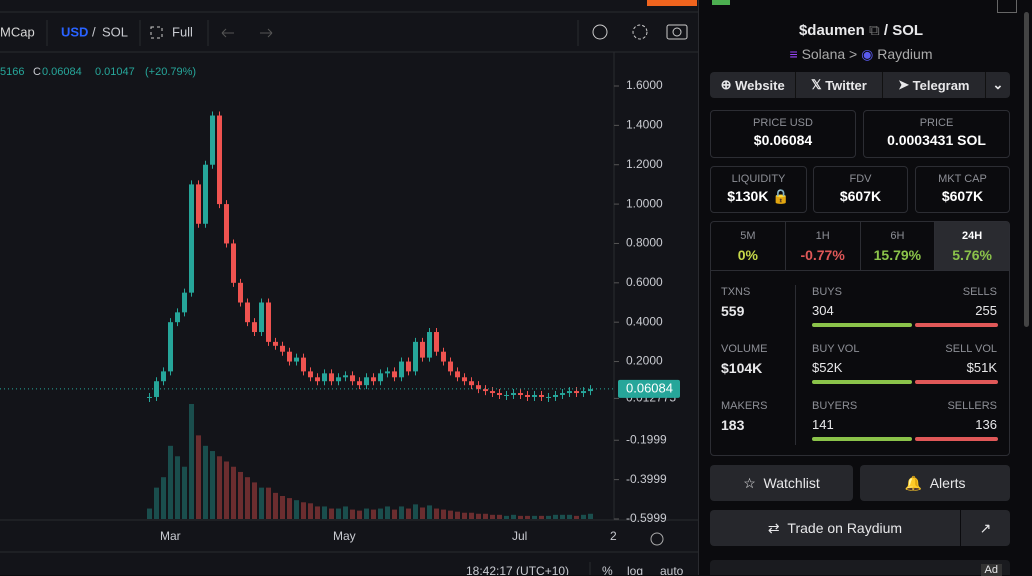  What do you see at coordinates (62, 72) in the screenshot?
I see `legend-close: 0.06084` at bounding box center [62, 72].